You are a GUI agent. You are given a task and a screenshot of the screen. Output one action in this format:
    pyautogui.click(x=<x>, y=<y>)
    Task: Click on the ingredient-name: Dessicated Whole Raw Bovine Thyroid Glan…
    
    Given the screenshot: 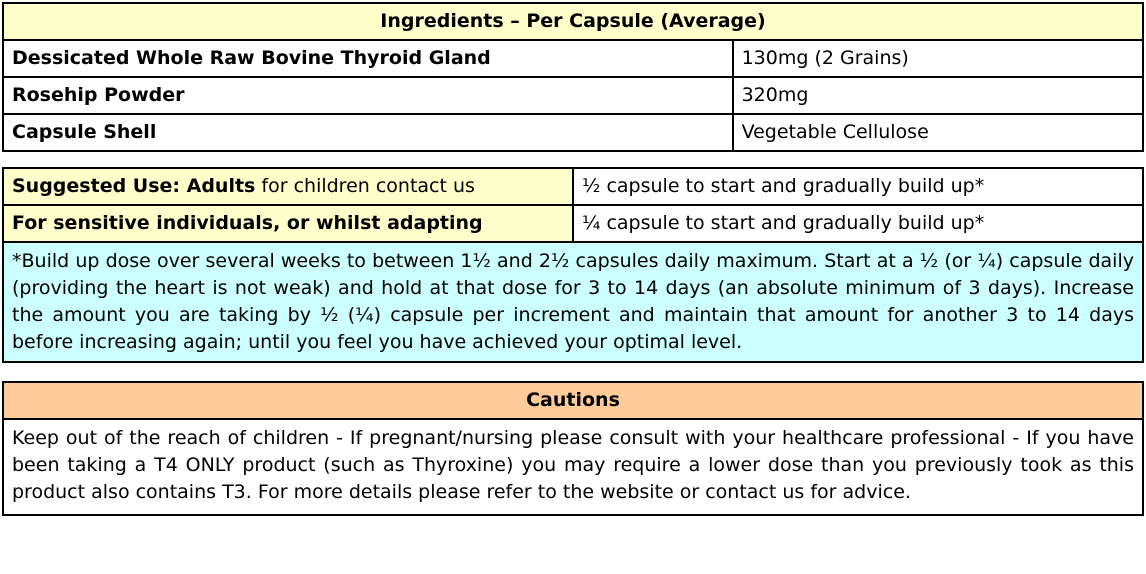 What is the action you would take?
    pyautogui.click(x=368, y=58)
    